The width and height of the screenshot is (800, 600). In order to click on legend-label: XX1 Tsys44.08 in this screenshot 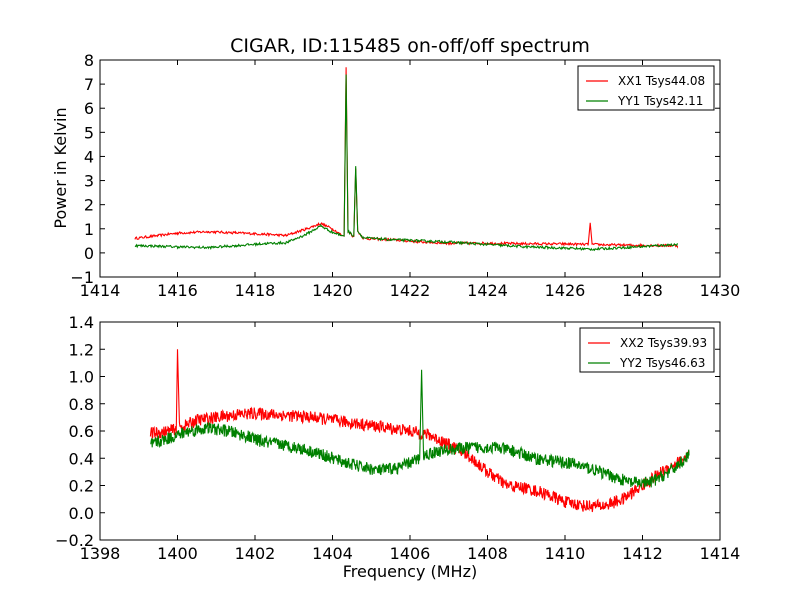, I will do `click(661, 81)`.